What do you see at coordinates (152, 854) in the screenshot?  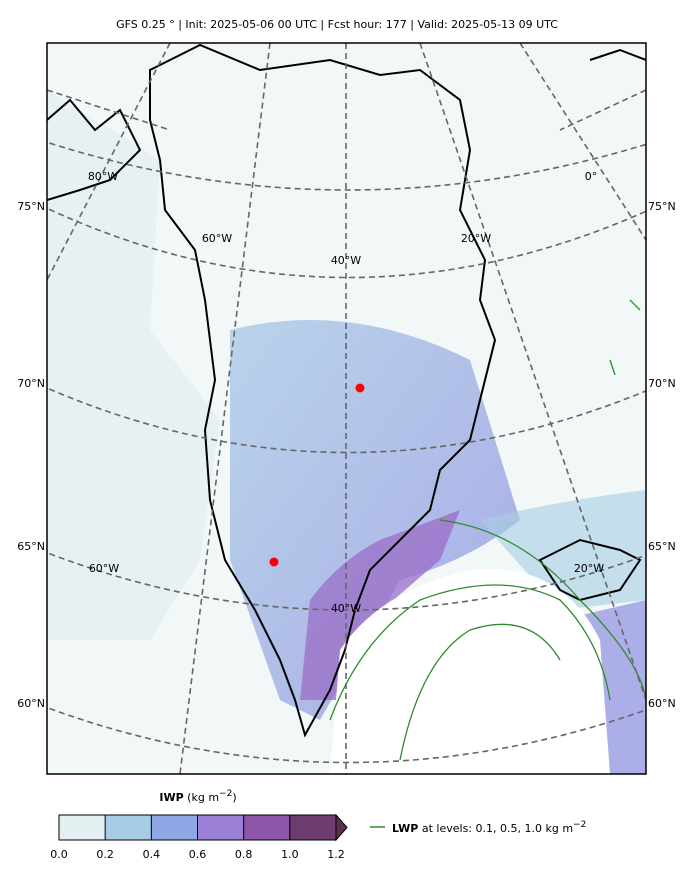 I see `colorbar-tick-label: 0.4` at bounding box center [152, 854].